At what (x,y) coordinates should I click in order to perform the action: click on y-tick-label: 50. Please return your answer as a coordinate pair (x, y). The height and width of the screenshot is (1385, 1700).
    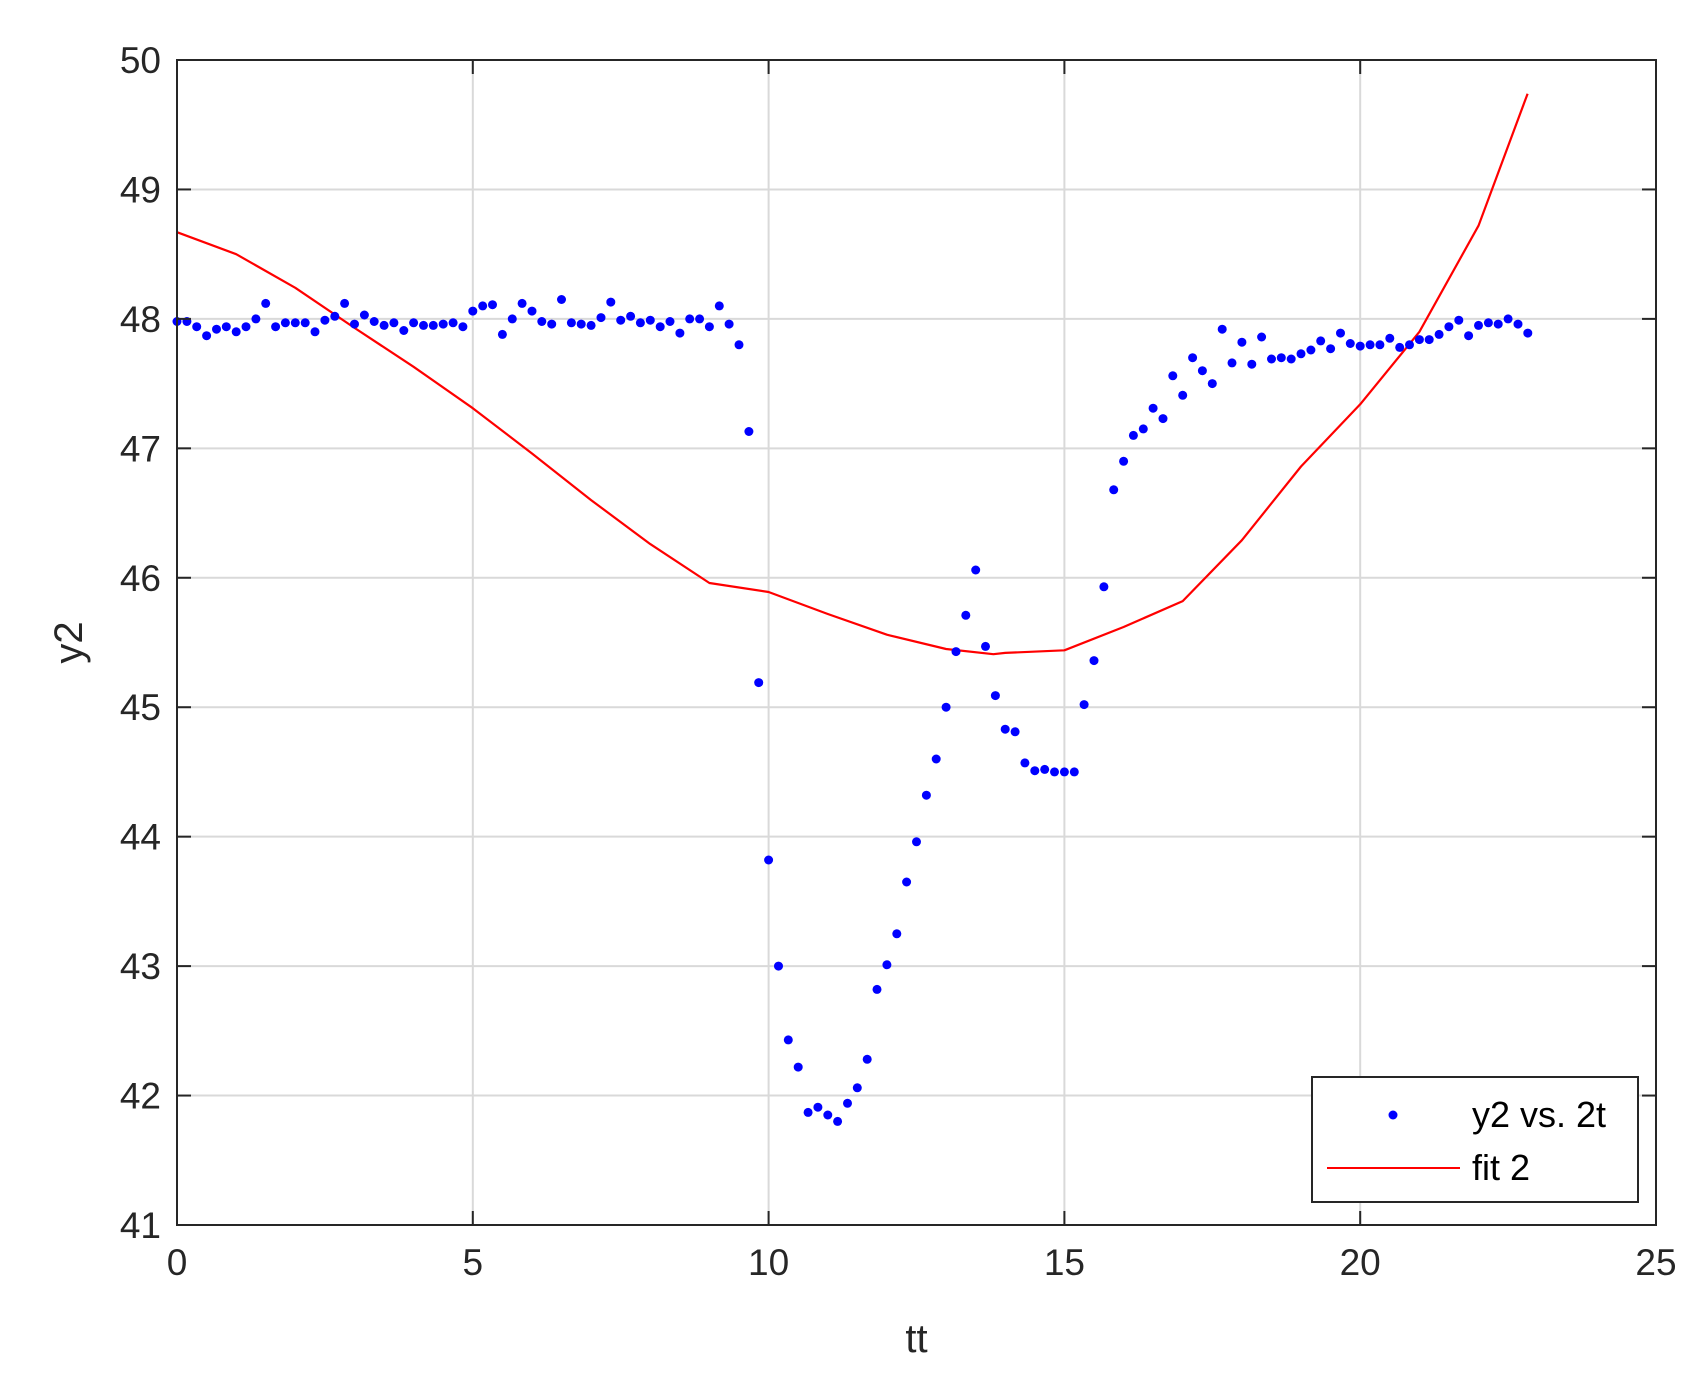
    Looking at the image, I should click on (140, 60).